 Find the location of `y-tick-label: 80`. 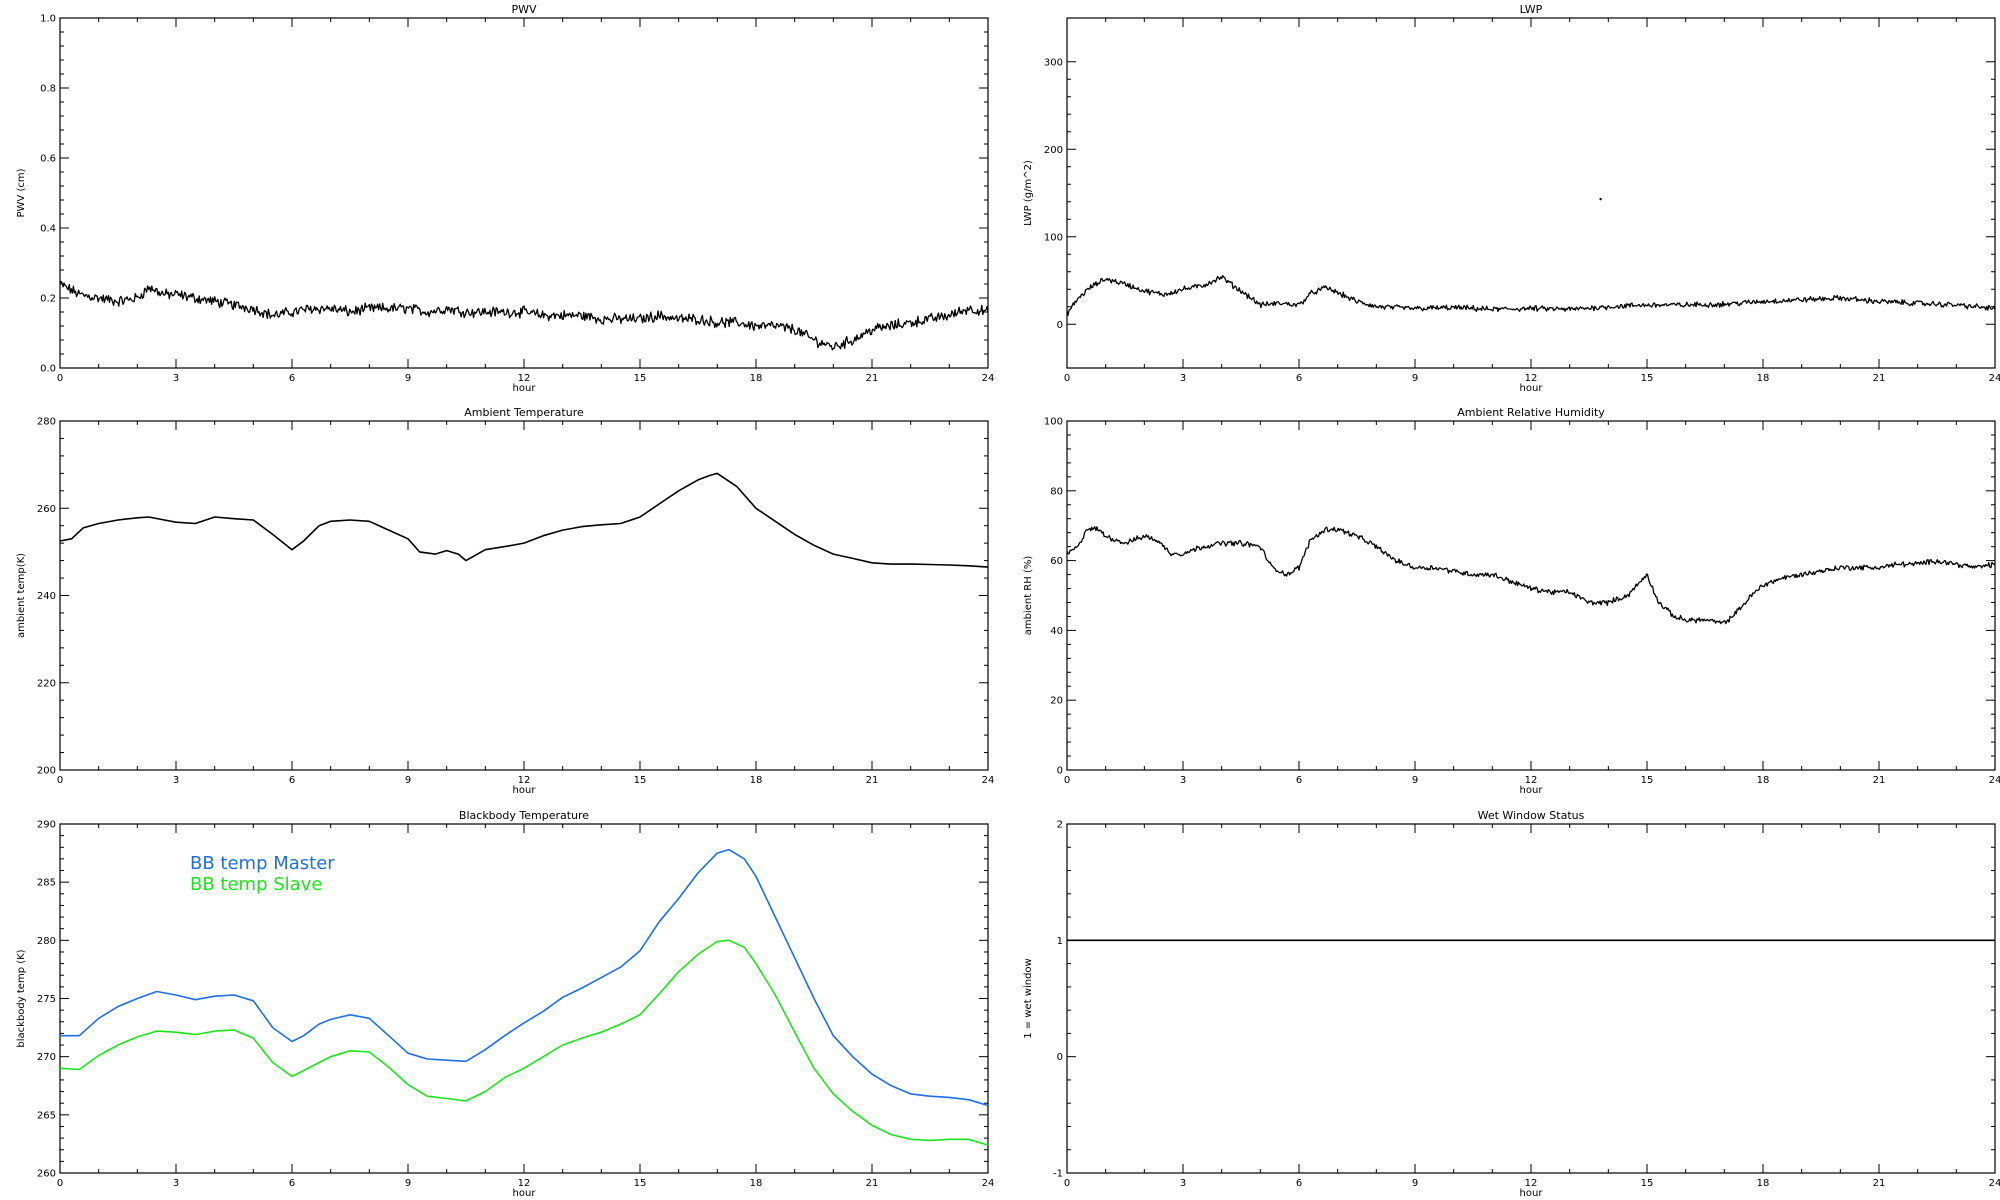

y-tick-label: 80 is located at coordinates (1056, 491).